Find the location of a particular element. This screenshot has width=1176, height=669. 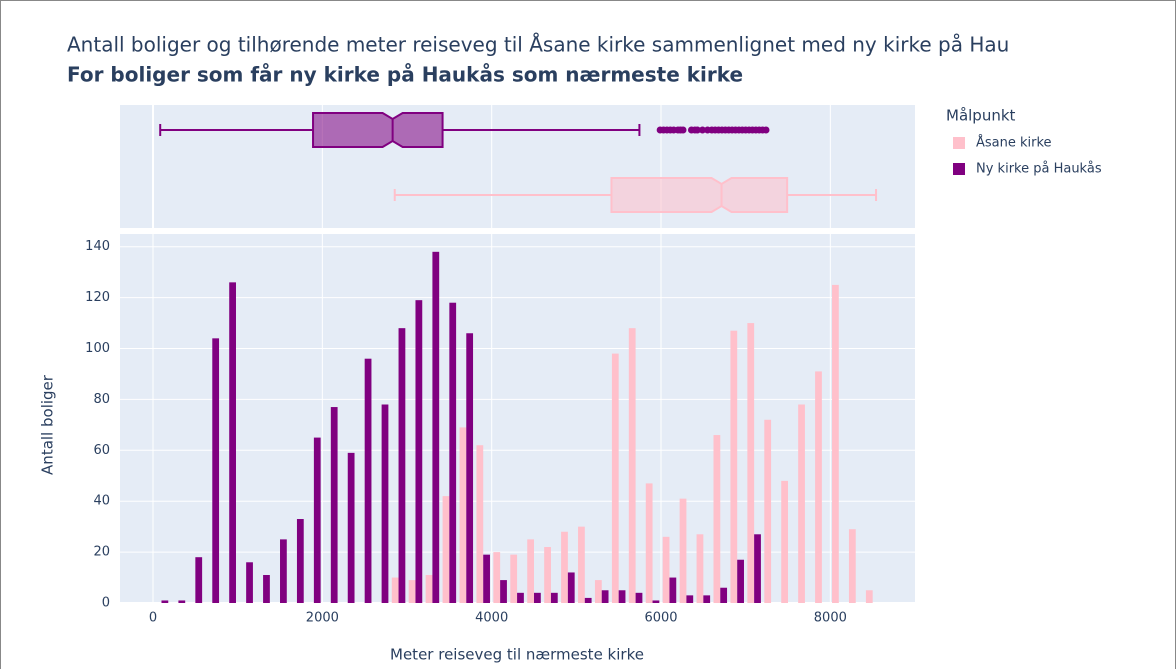

y-axis-label: Antall boliger is located at coordinates (48, 424).